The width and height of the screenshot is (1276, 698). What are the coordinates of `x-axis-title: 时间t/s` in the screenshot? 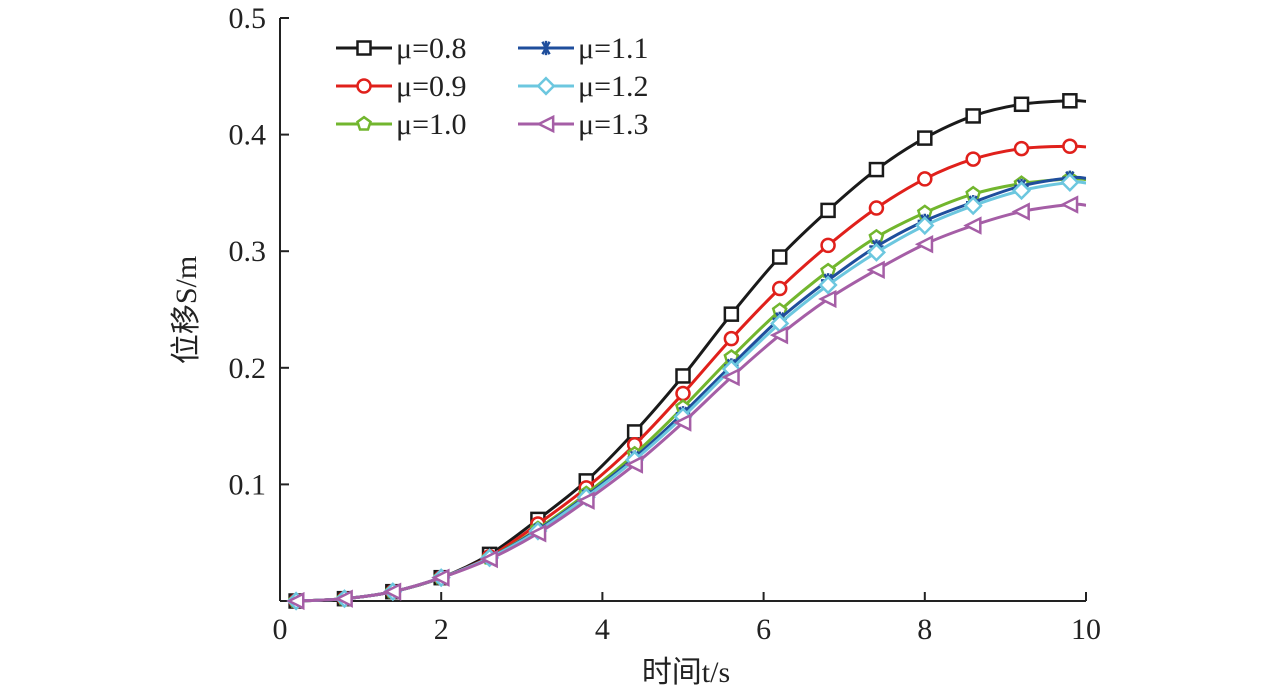 It's located at (686, 672).